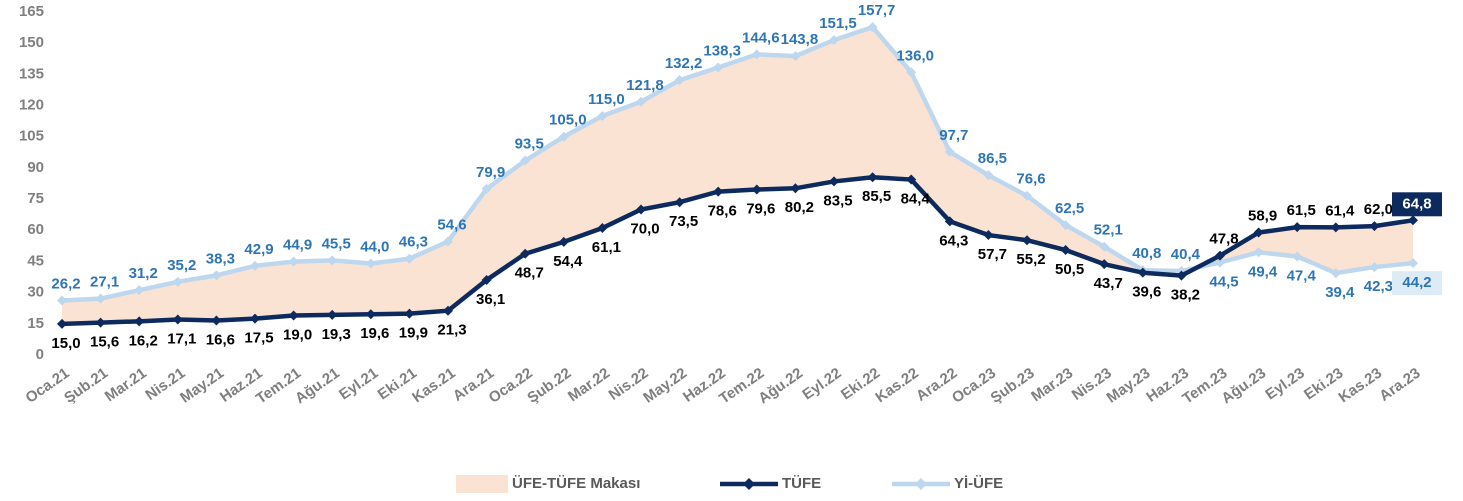  Describe the element at coordinates (761, 37) in the screenshot. I see `data-label: 144,6` at that location.